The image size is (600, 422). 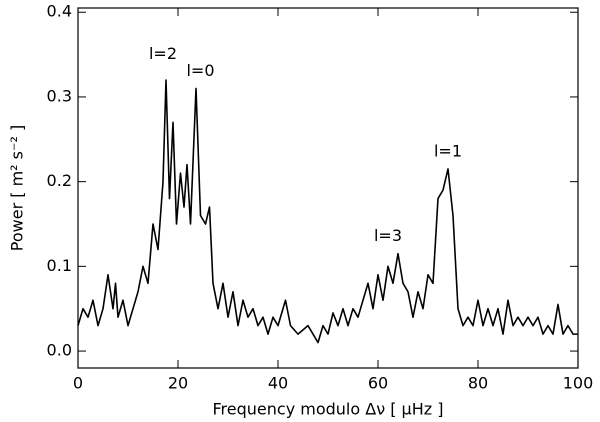 What do you see at coordinates (448, 151) in the screenshot?
I see `annotation: l=1` at bounding box center [448, 151].